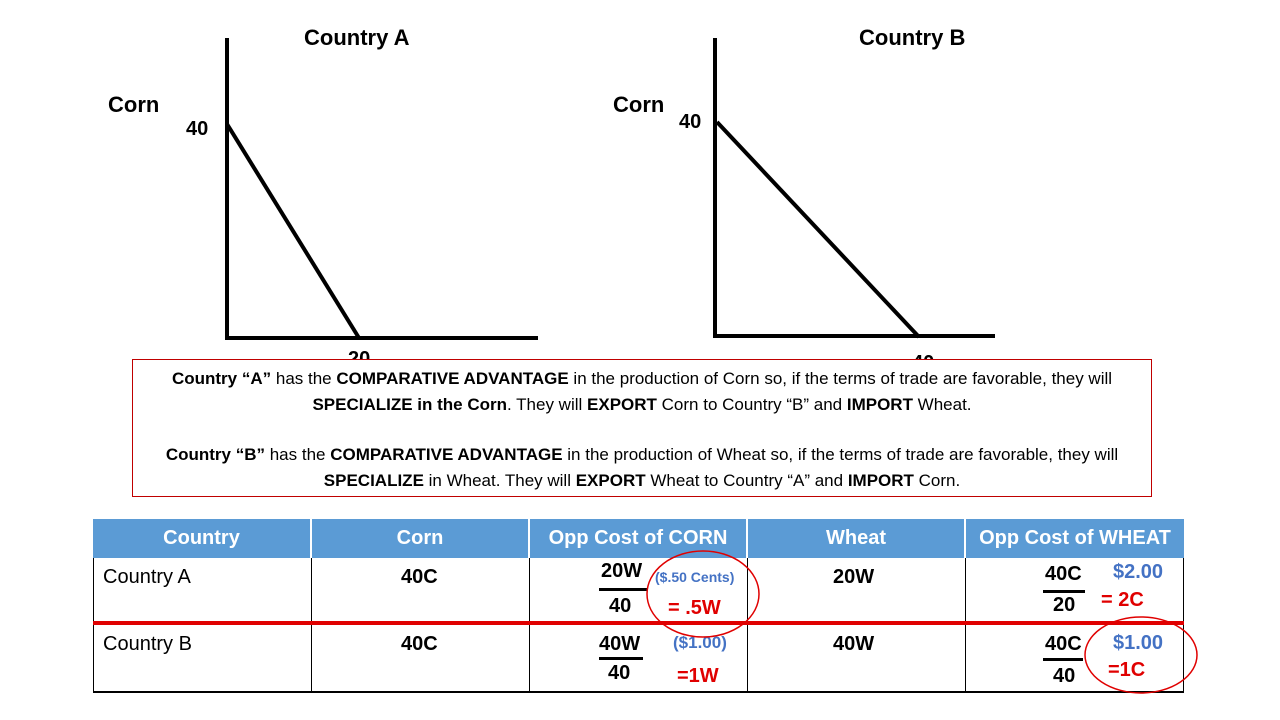 The image size is (1280, 720). What do you see at coordinates (854, 644) in the screenshot?
I see `row-b-wheat: 40W` at bounding box center [854, 644].